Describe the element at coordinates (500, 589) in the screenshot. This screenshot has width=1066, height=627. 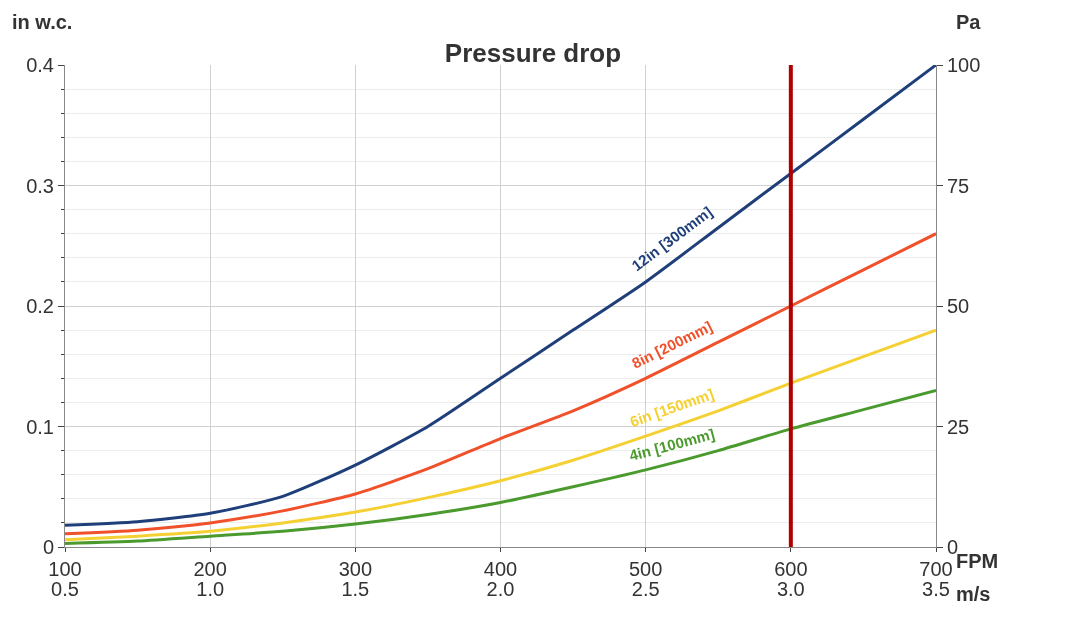
I see `x2-tick-label: 2.0` at that location.